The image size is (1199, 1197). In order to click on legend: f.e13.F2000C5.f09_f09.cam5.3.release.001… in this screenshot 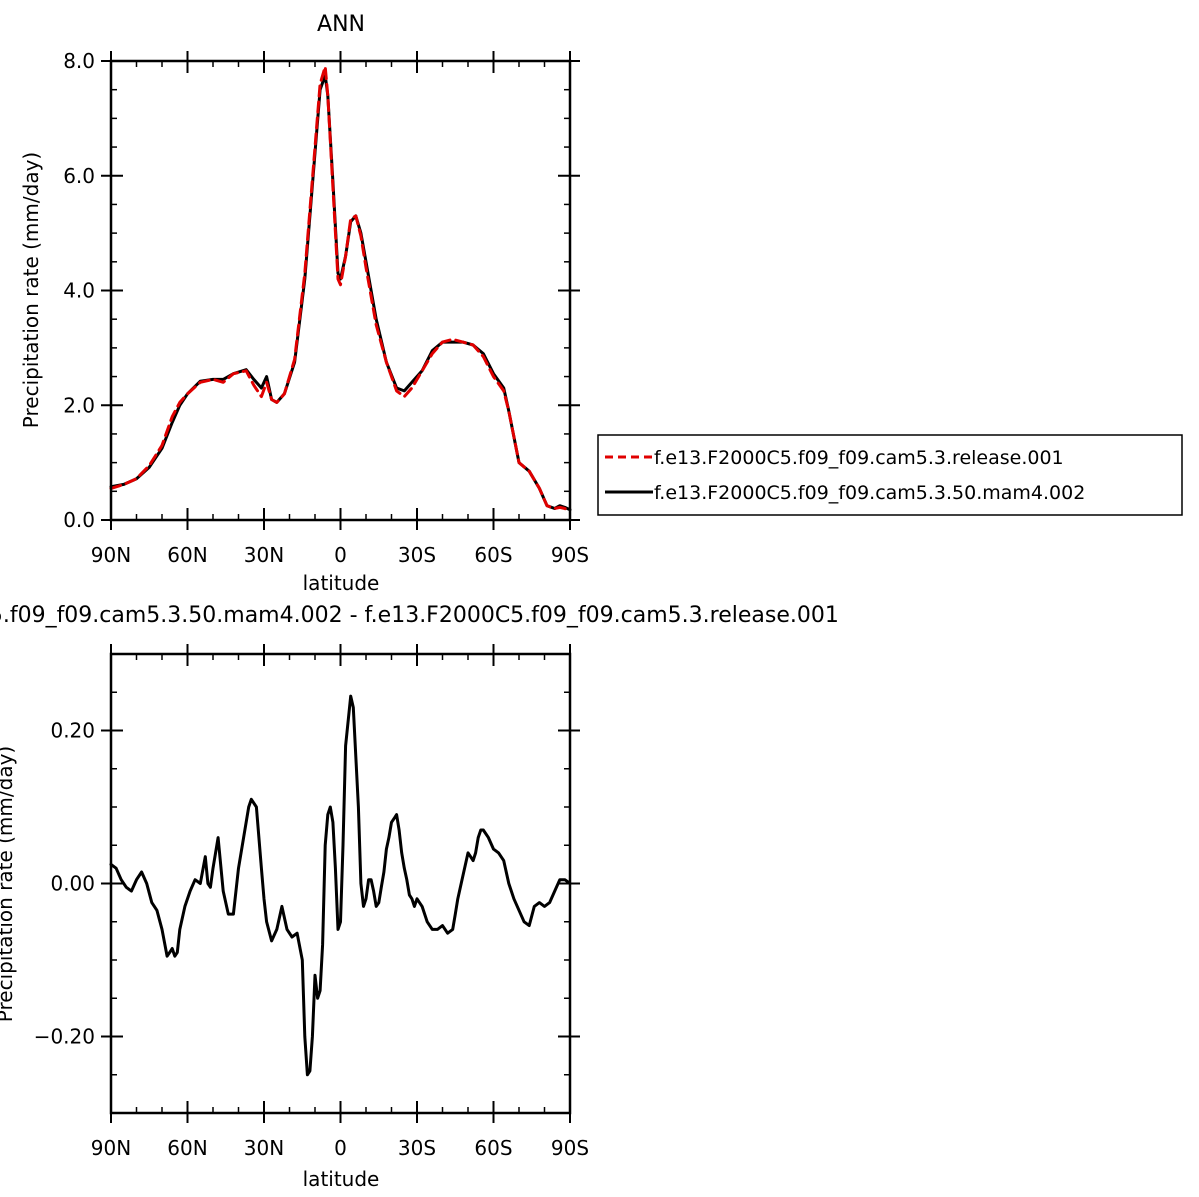, I will do `click(890, 475)`.